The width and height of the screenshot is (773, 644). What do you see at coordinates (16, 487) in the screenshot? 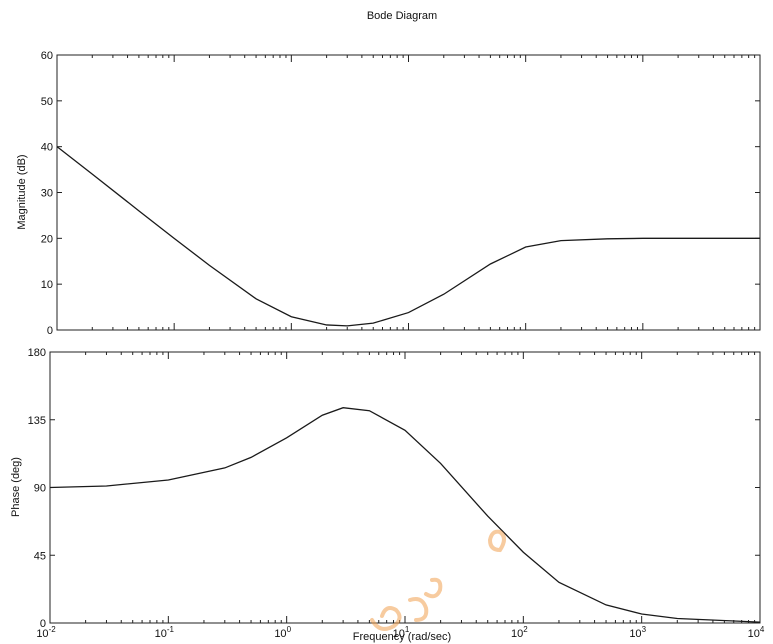
I see `phase-y-axis-label: Phase (deg)` at bounding box center [16, 487].